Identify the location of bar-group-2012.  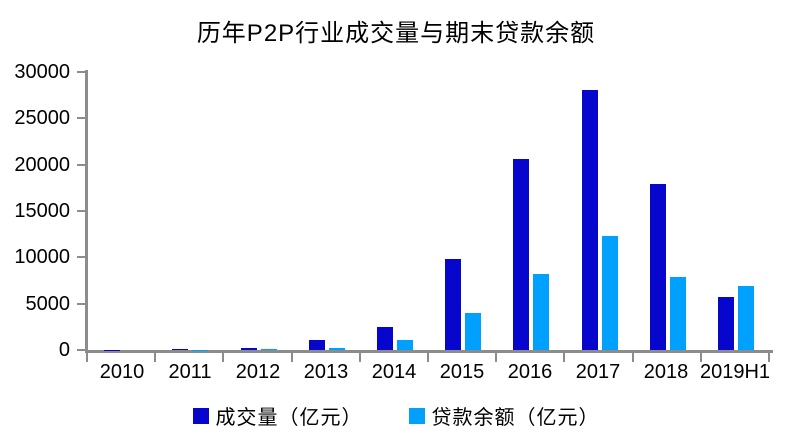
(258, 211).